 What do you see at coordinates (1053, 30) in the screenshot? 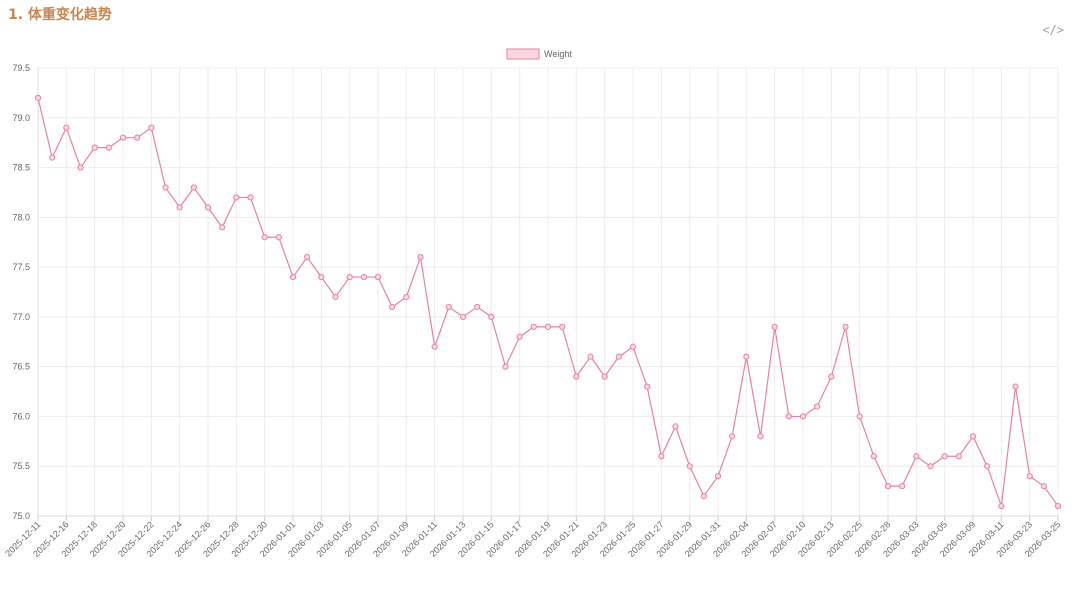
I see `code-icon: </>` at bounding box center [1053, 30].